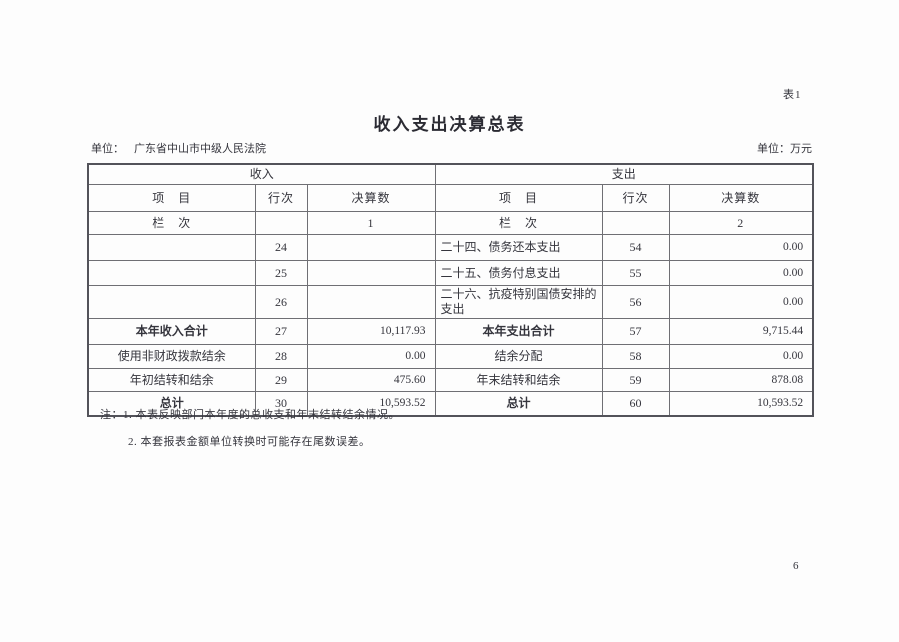 The image size is (899, 642). I want to click on table-row: 年初结转和结余 29 475.60 年末结转和结余 59 878.08, so click(450, 380).